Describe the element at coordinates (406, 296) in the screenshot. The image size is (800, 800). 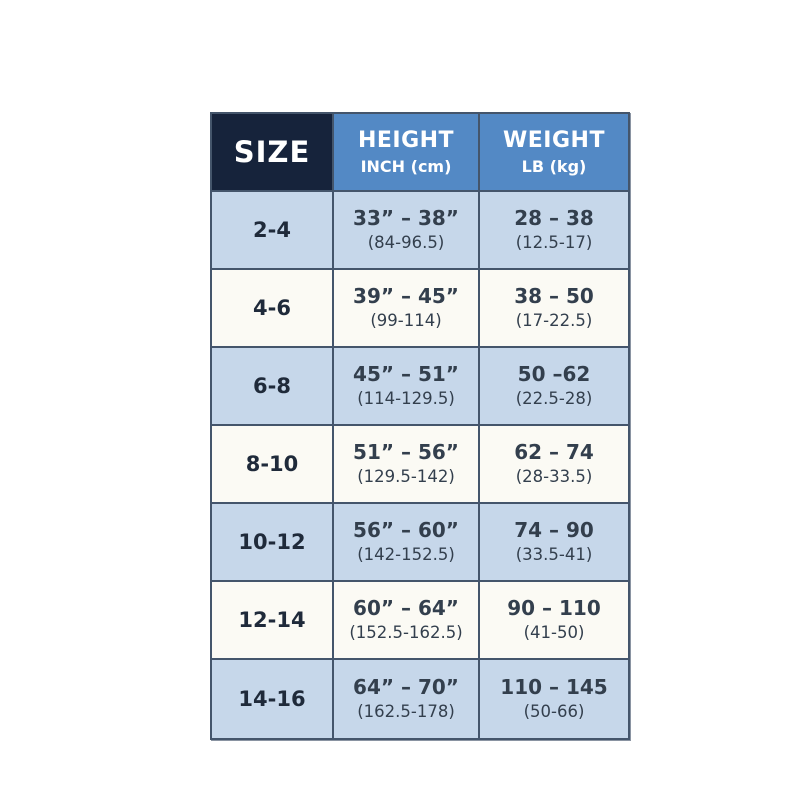
I see `height-inches: 39” – 45”` at that location.